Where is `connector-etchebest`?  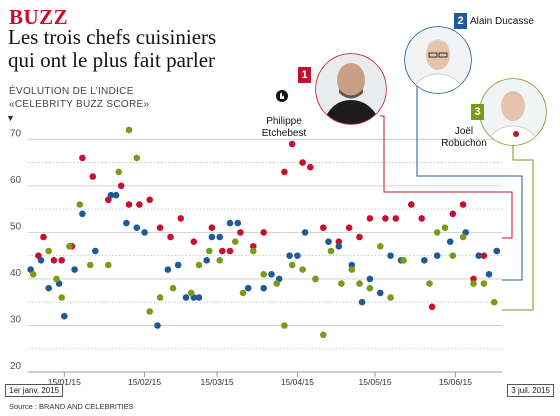
connector-etchebest is located at coordinates (446, 177).